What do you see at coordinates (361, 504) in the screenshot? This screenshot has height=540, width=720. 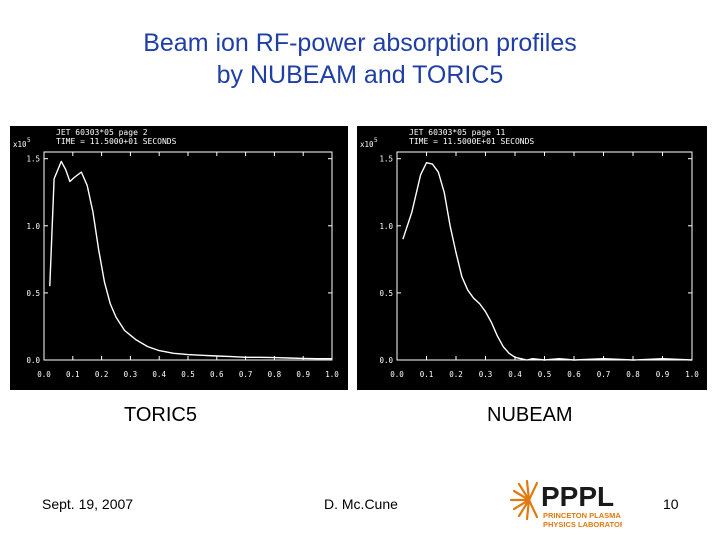 I see `footer-author: D. Mc.Cune` at bounding box center [361, 504].